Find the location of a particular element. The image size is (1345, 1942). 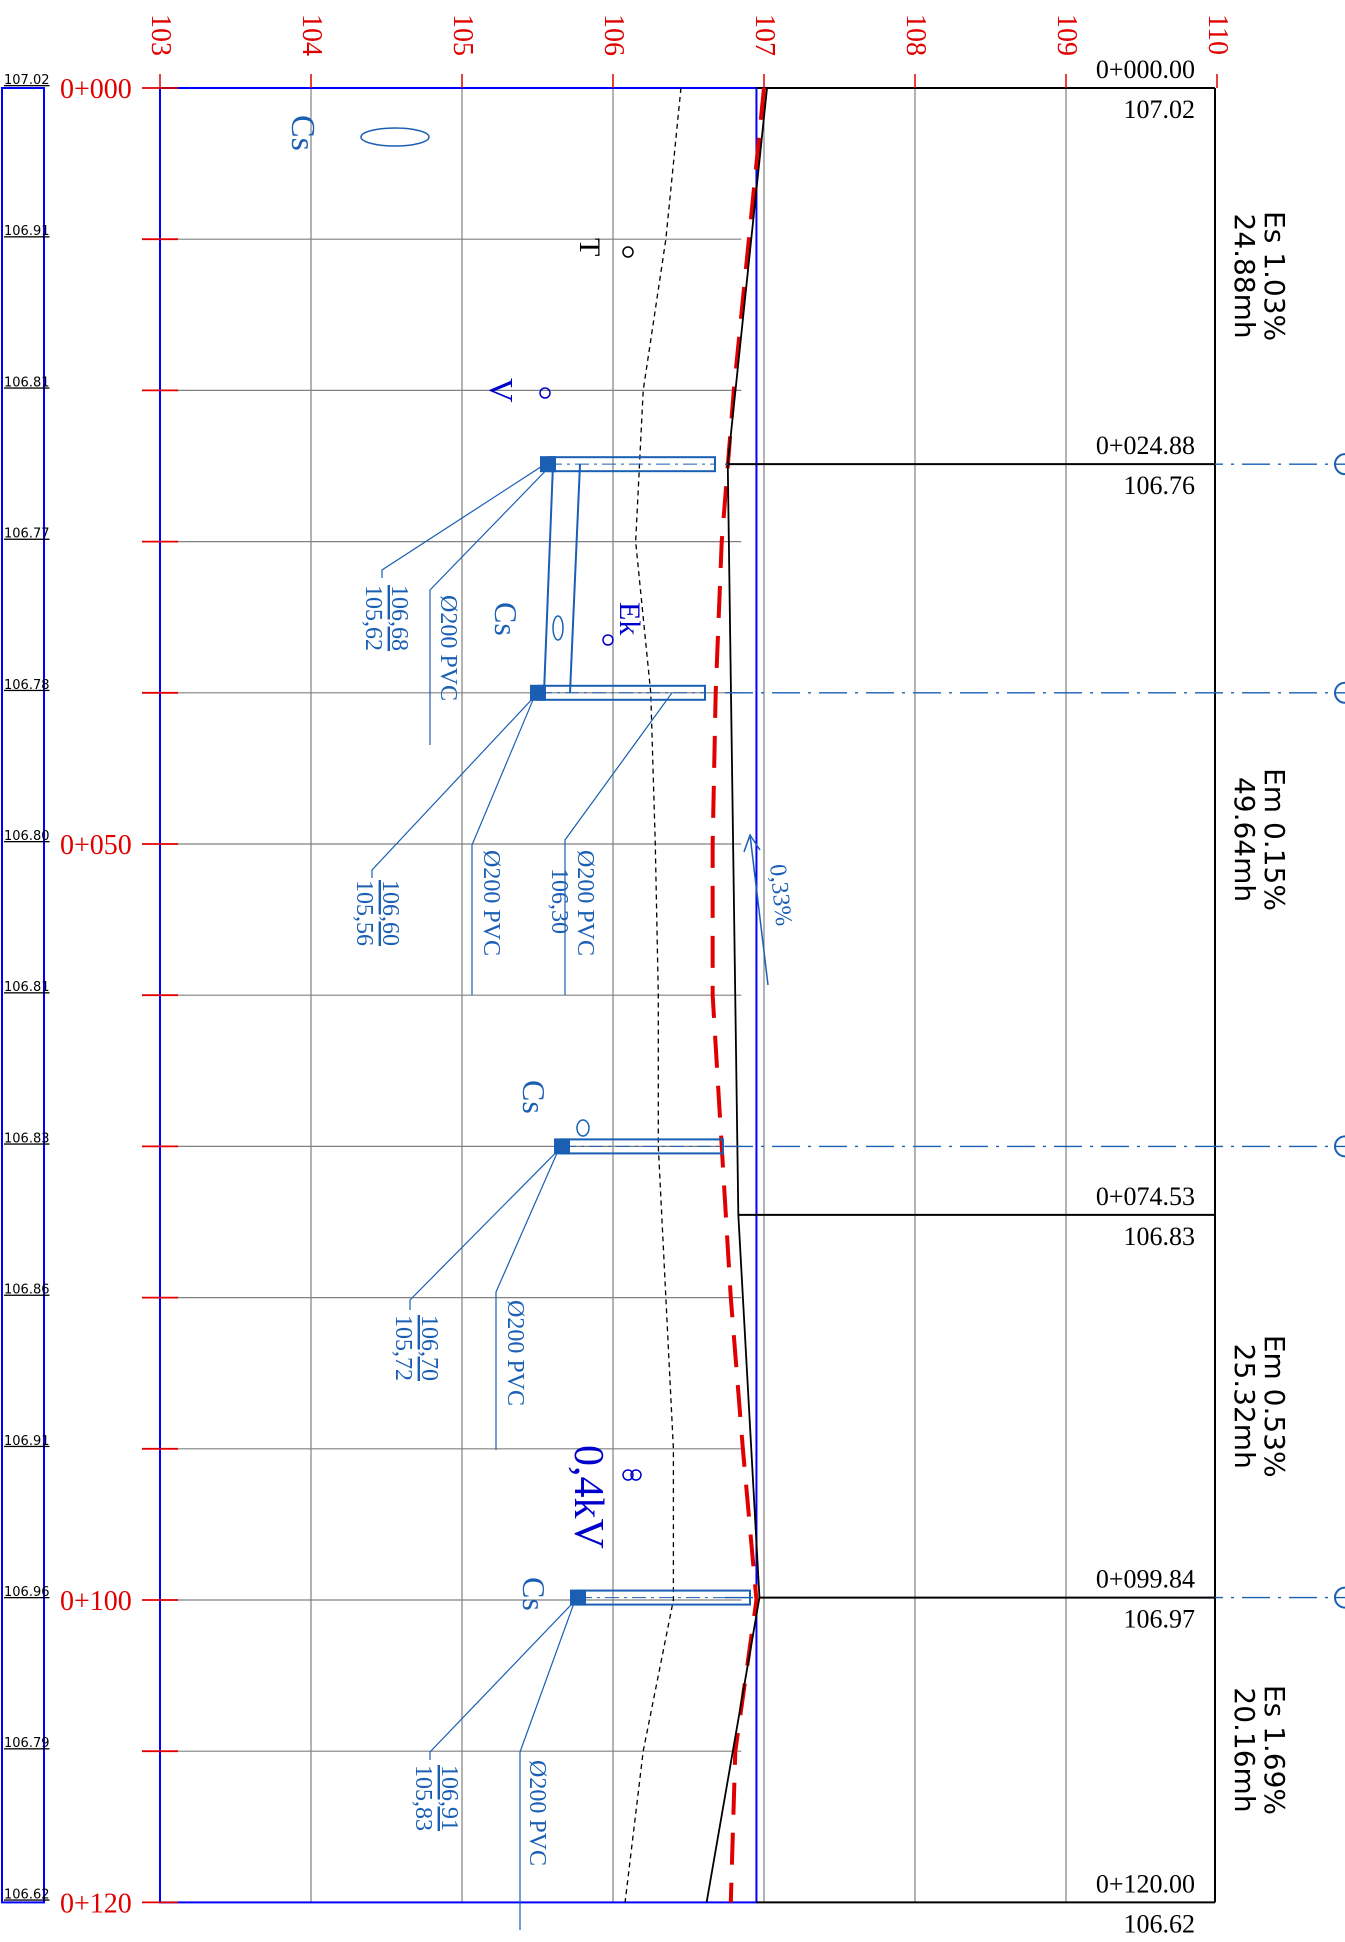

ground-level-value: 106.78 is located at coordinates (27, 685).